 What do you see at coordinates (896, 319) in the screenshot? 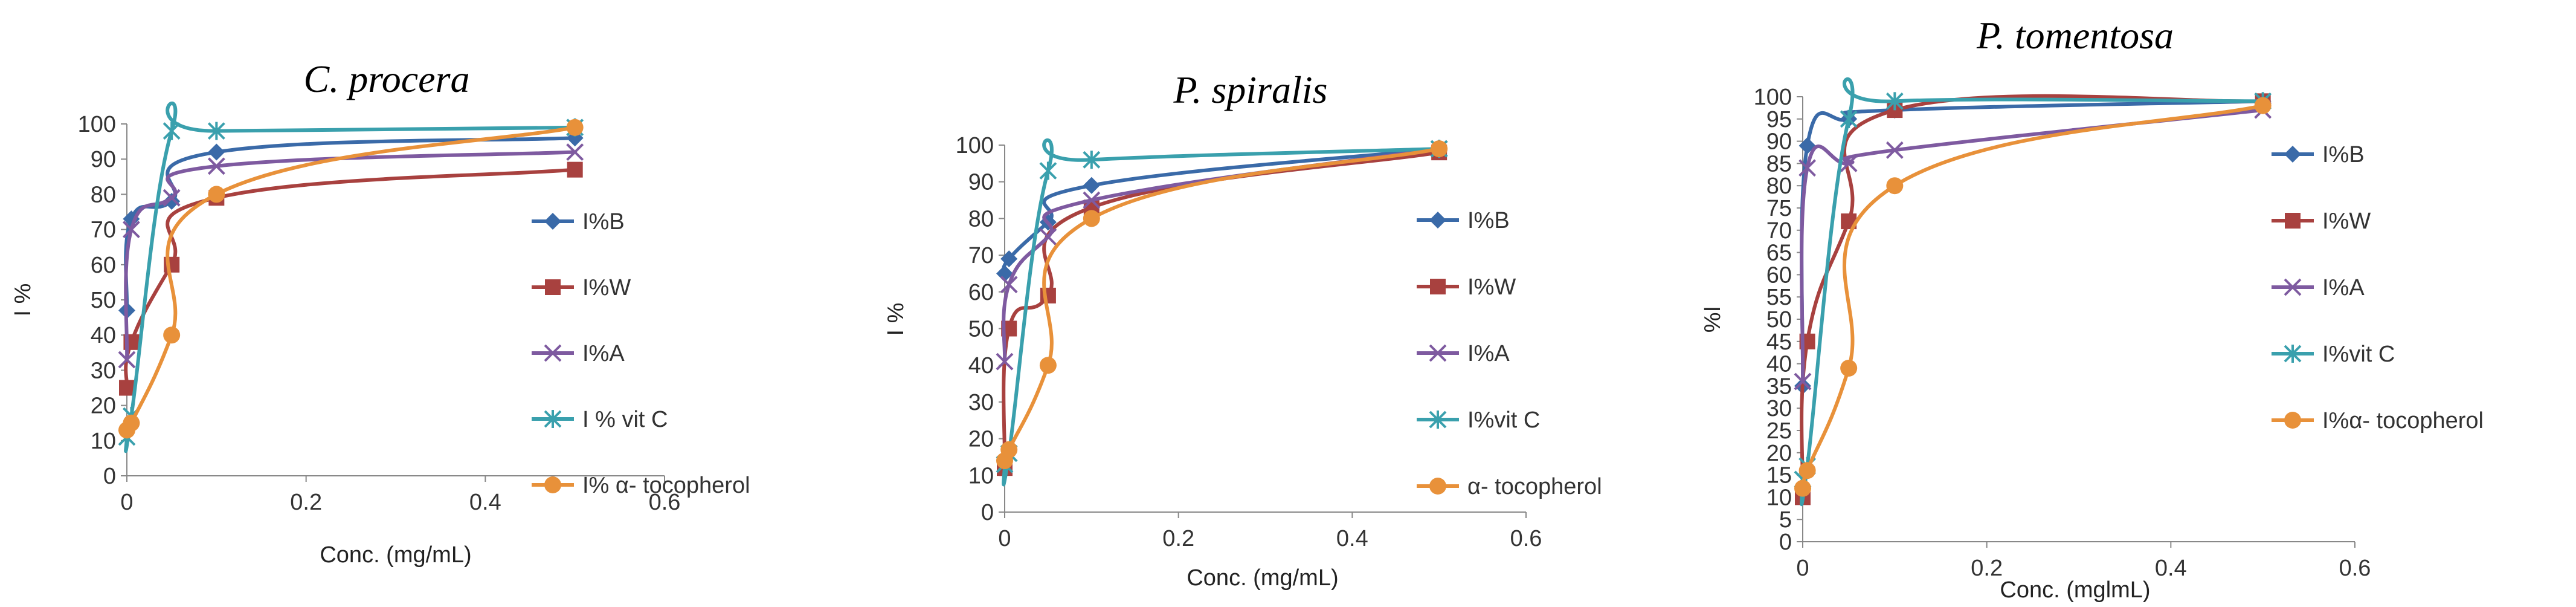
I see `y-axis-label: I %` at bounding box center [896, 319].